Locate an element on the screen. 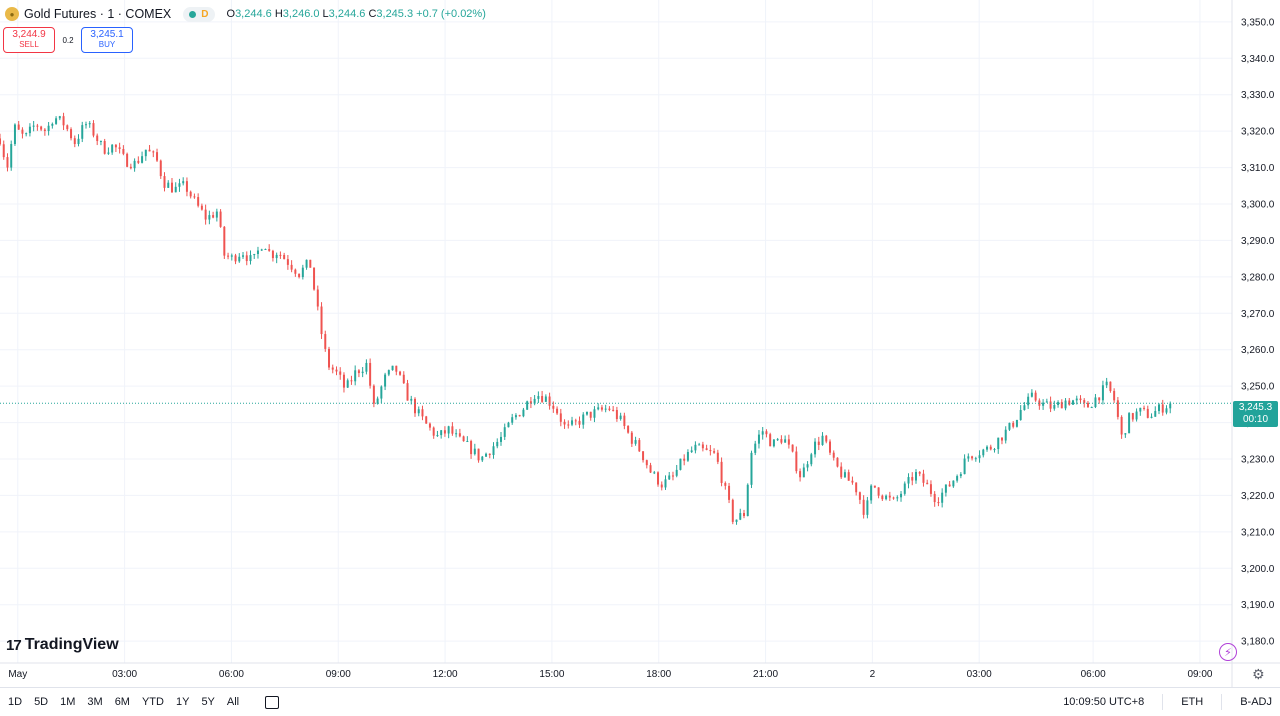  x-tick-label: 18:00 is located at coordinates (658, 674).